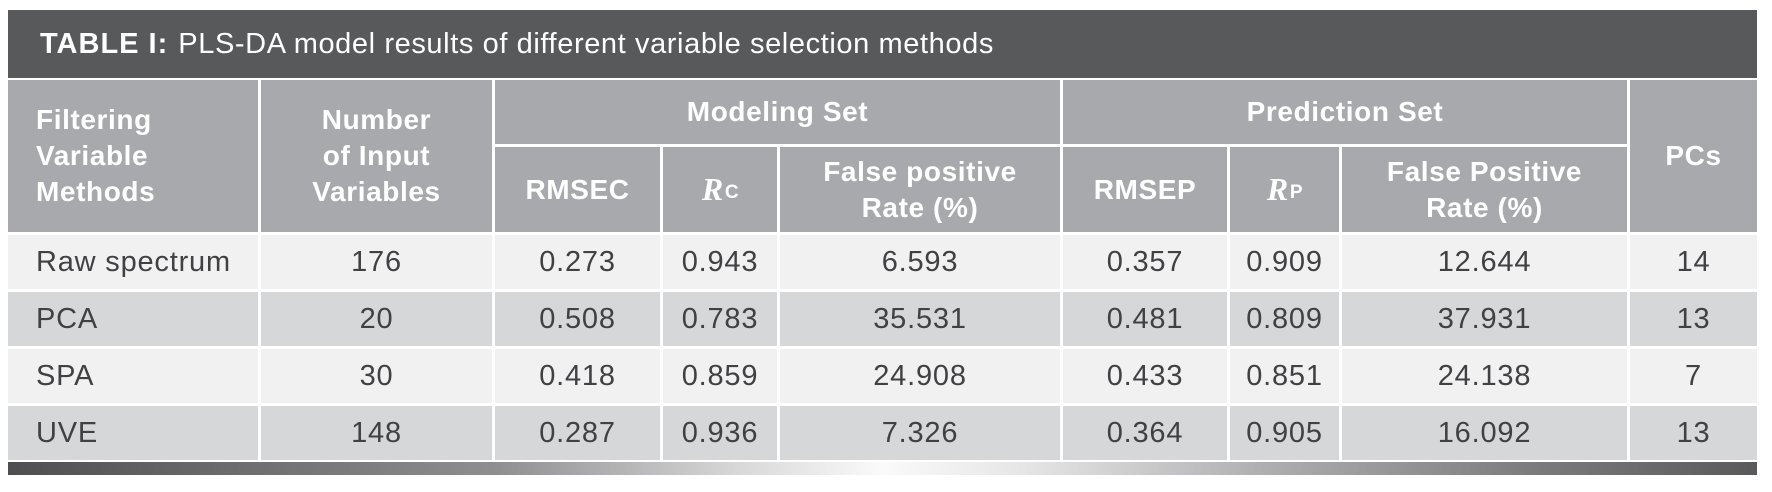  Describe the element at coordinates (133, 262) in the screenshot. I see `cell-method: Raw spectrum` at that location.